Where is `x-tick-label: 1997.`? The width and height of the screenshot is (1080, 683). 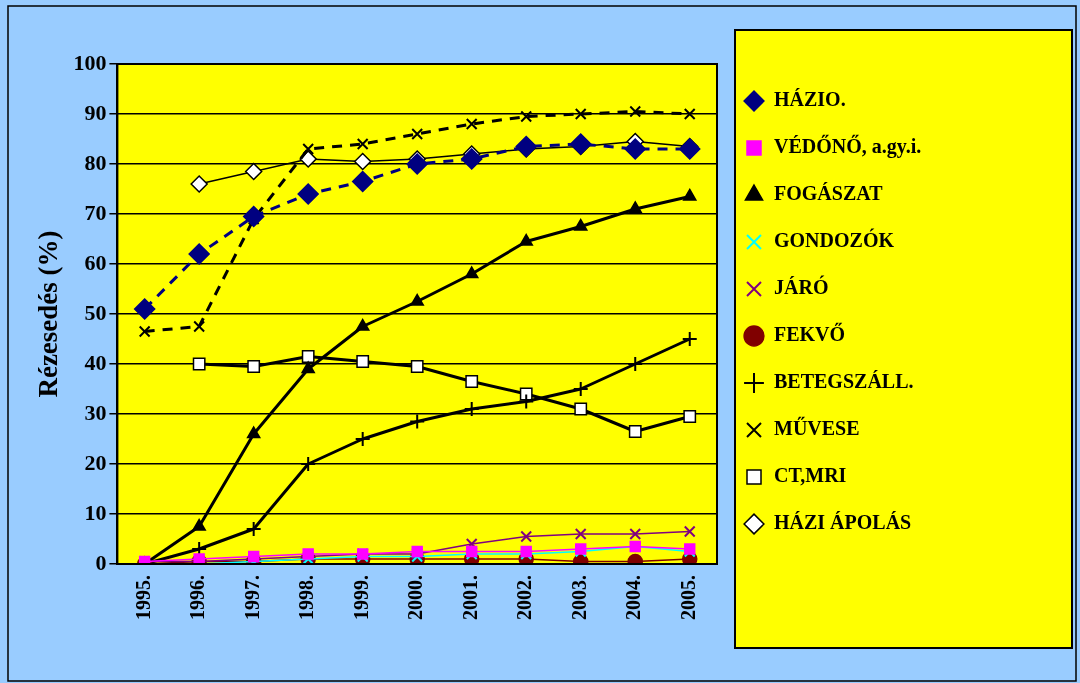 x-tick-label: 1997. is located at coordinates (251, 597).